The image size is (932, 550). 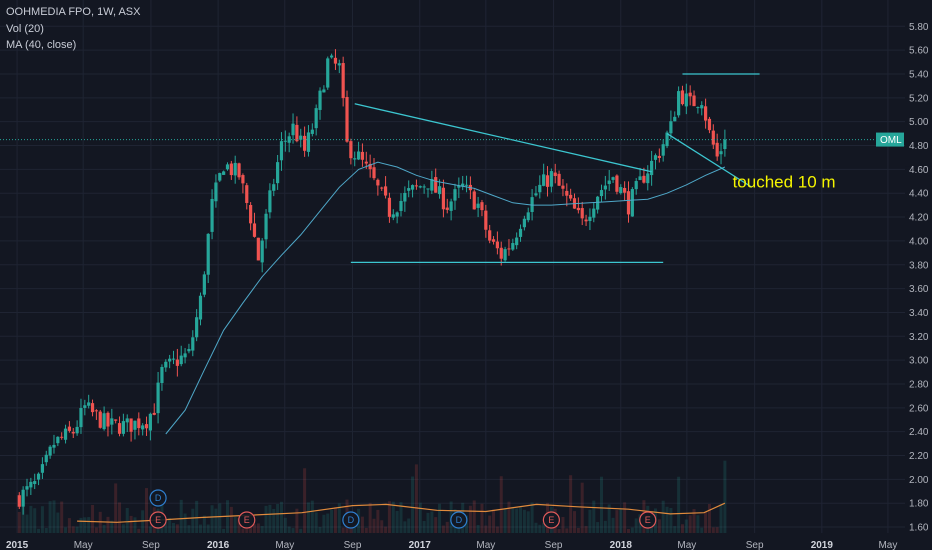 What do you see at coordinates (25, 29) in the screenshot?
I see `volume-legend: Vol (20)` at bounding box center [25, 29].